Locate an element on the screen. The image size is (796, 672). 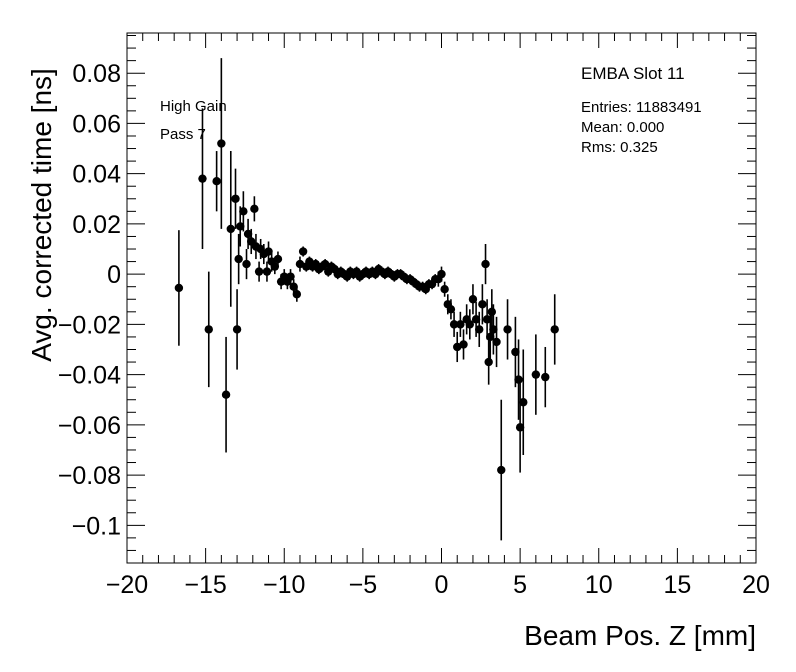
stats-box-title: EMBA Slot 11 is located at coordinates (633, 73).